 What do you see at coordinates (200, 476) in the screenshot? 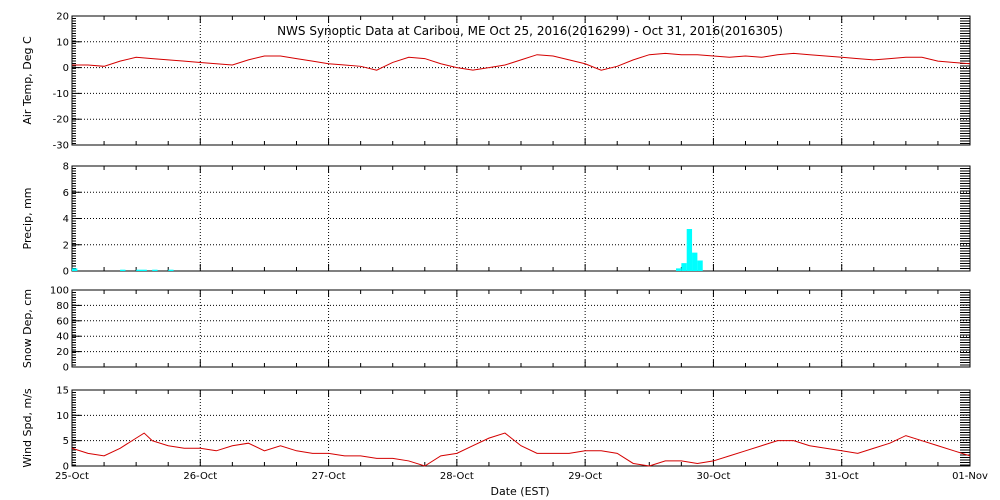
I see `x-tick-label: 26-Oct` at bounding box center [200, 476].